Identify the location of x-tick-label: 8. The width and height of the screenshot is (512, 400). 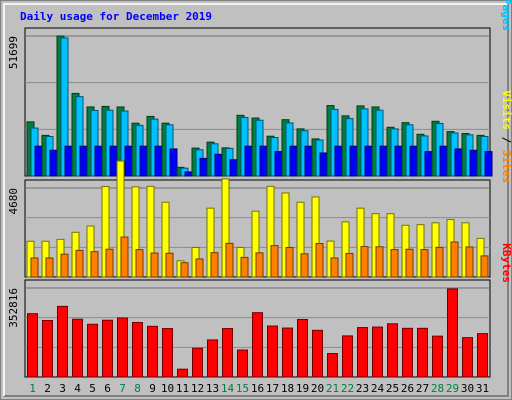
(137, 388).